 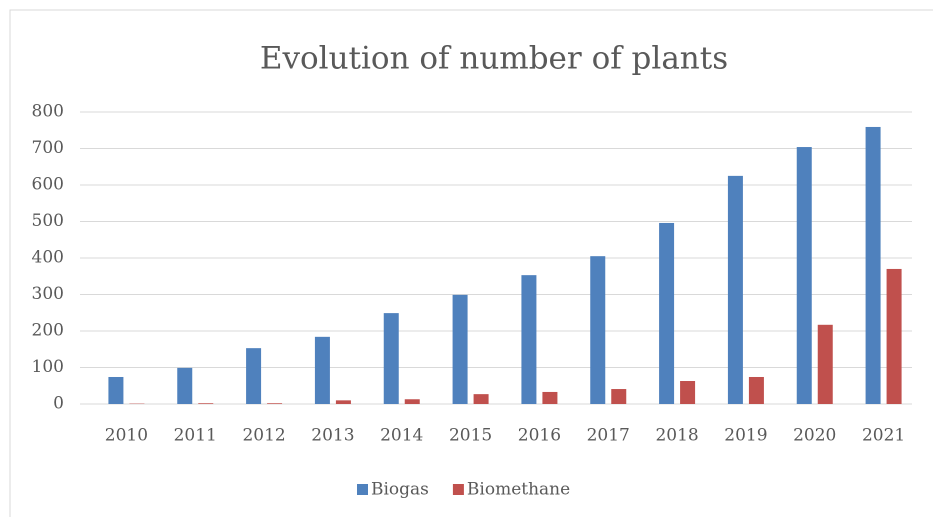 What do you see at coordinates (332, 436) in the screenshot?
I see `x-tick-label: 2013` at bounding box center [332, 436].